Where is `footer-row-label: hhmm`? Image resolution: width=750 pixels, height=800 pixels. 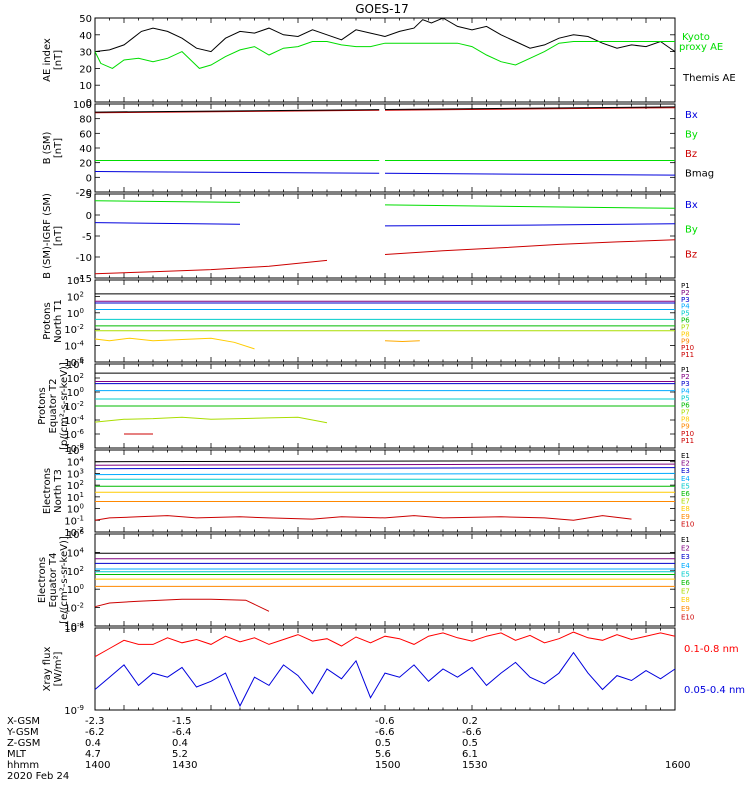
footer-row-label: hhmm is located at coordinates (23, 765).